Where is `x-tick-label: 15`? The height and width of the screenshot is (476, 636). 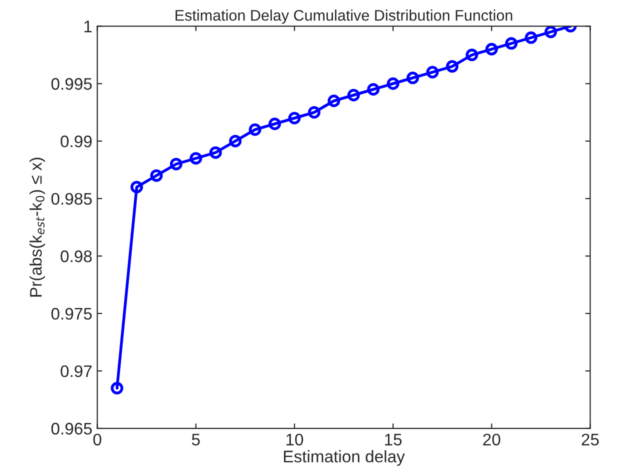 x-tick-label: 15 is located at coordinates (393, 440).